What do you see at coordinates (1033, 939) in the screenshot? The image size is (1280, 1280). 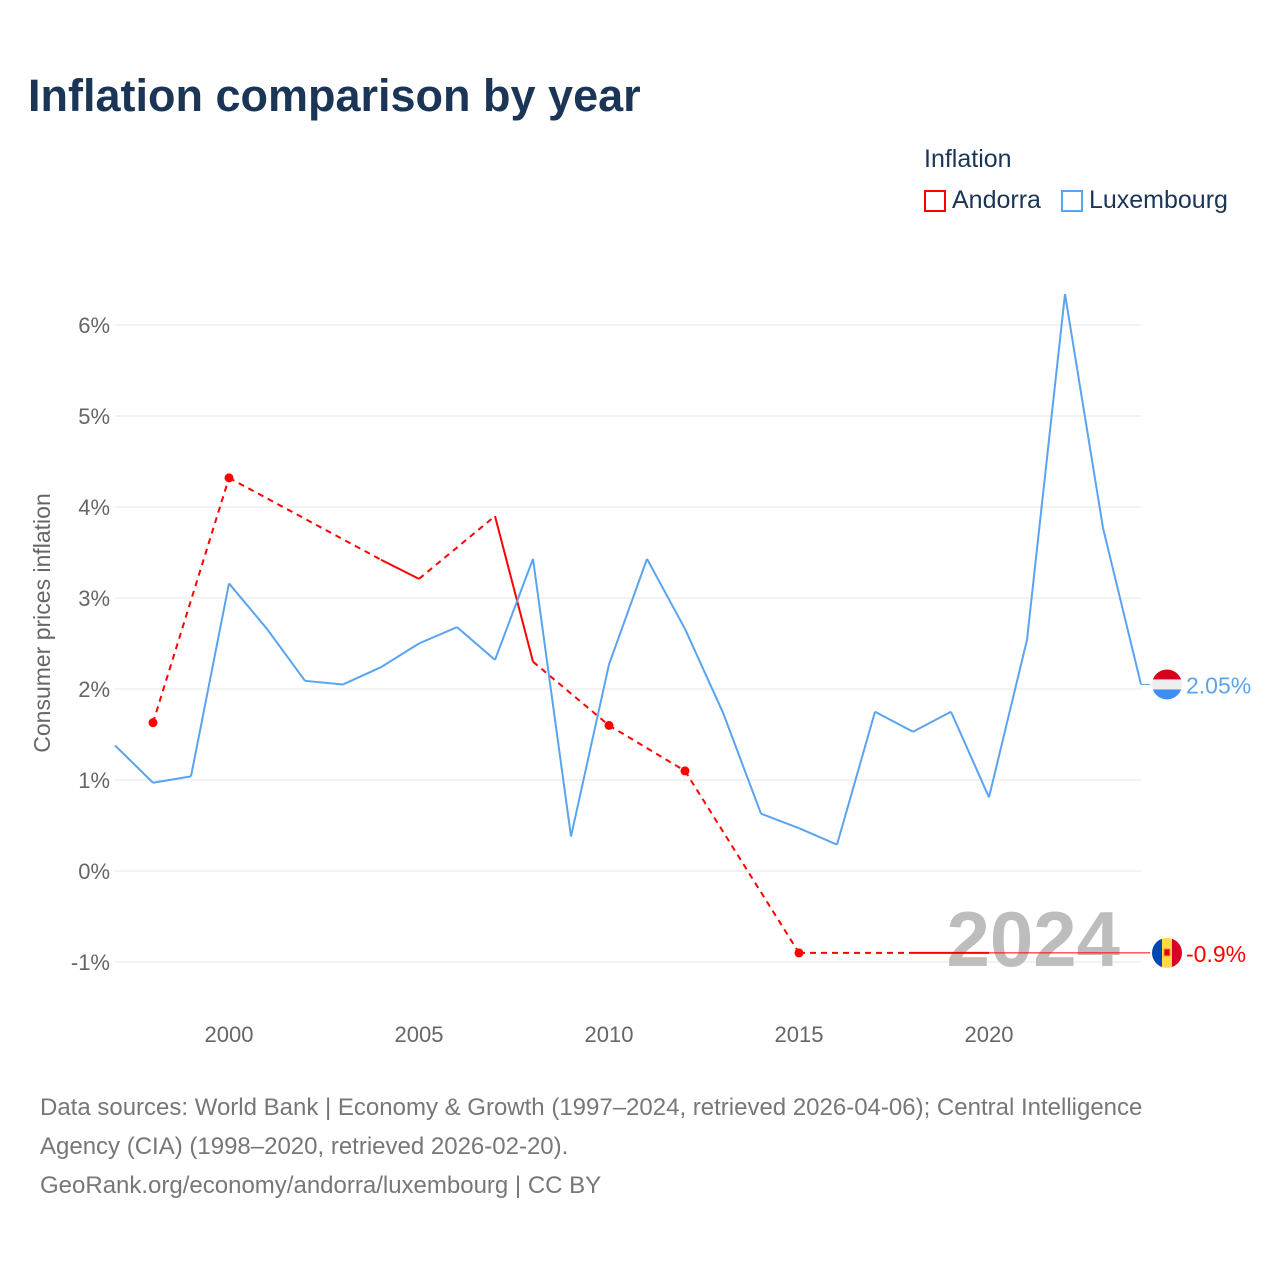 I see `year-watermark: 2024` at bounding box center [1033, 939].